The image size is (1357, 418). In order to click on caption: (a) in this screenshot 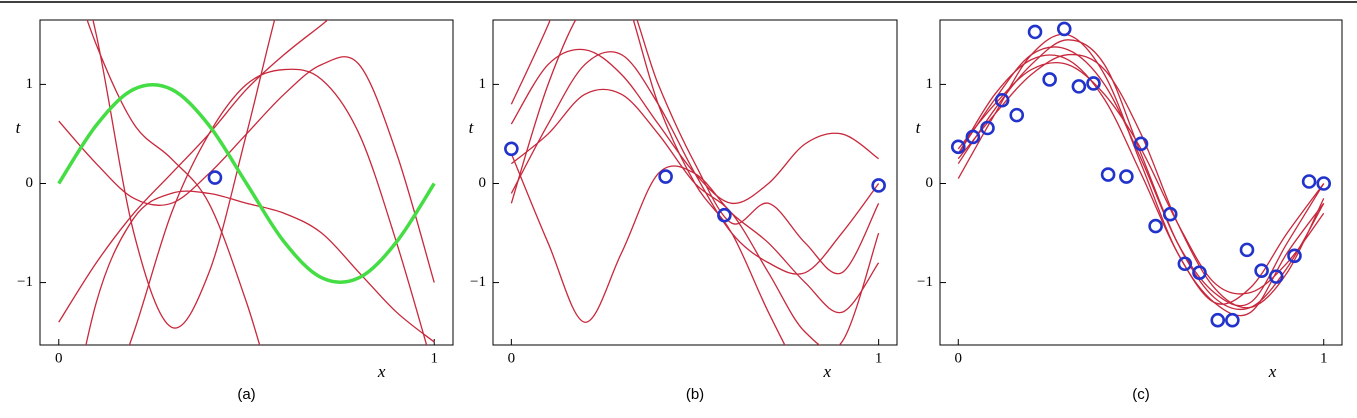, I will do `click(246, 394)`.